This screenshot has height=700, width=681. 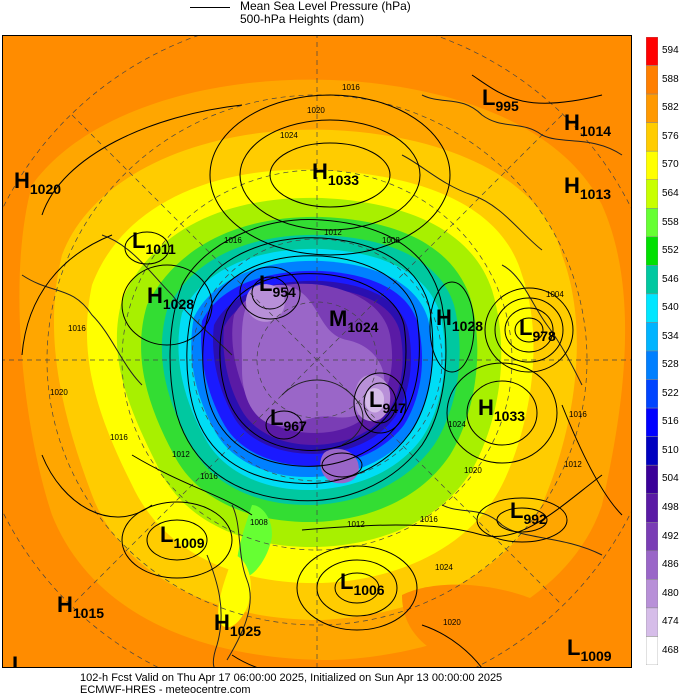 What do you see at coordinates (537, 329) in the screenshot?
I see `low-pressure-center: L978` at bounding box center [537, 329].